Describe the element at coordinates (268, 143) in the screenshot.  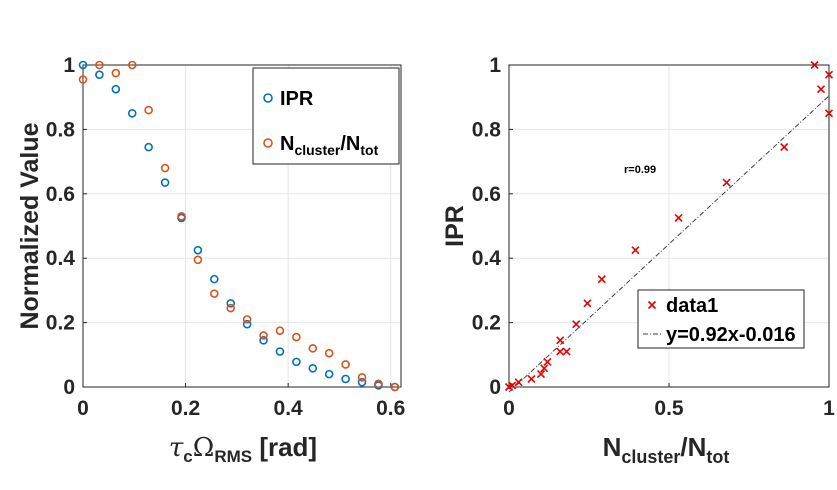
I see `legend-ncluster-marker` at that location.